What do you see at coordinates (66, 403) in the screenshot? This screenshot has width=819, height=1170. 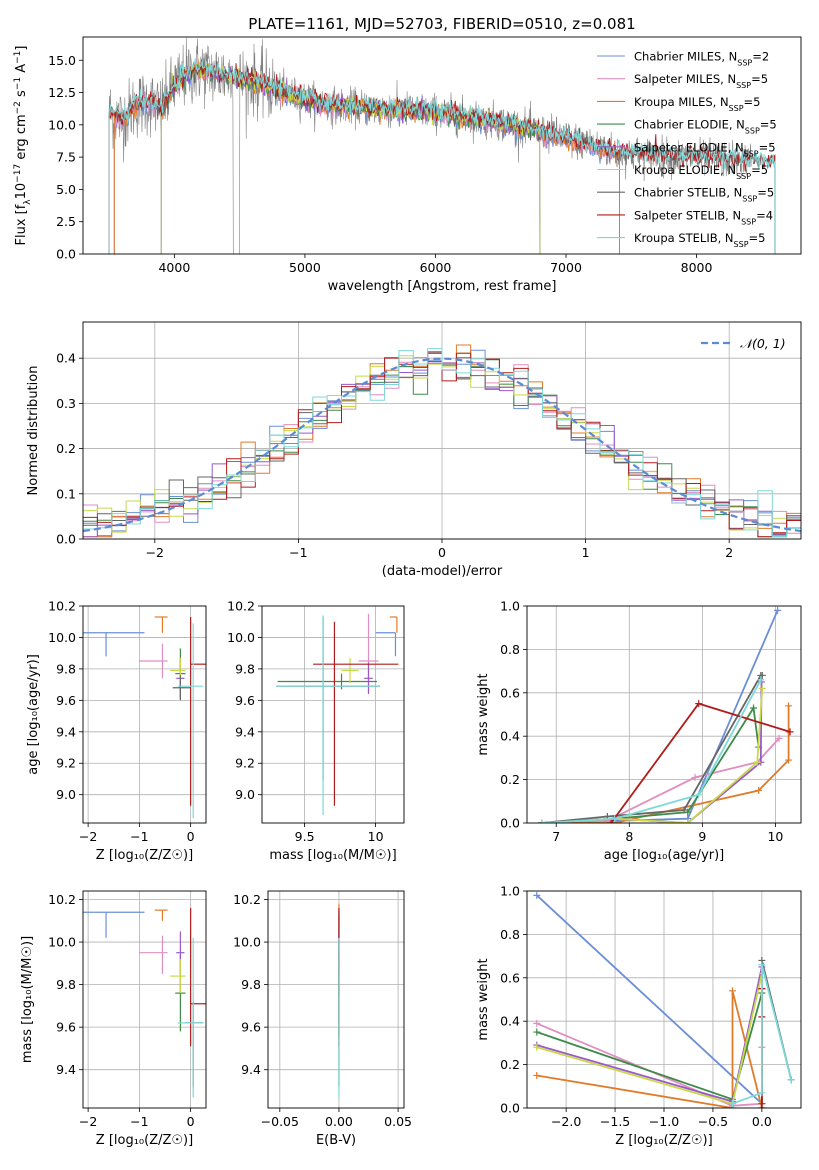 I see `y-tick-label: 0.3` at bounding box center [66, 403].